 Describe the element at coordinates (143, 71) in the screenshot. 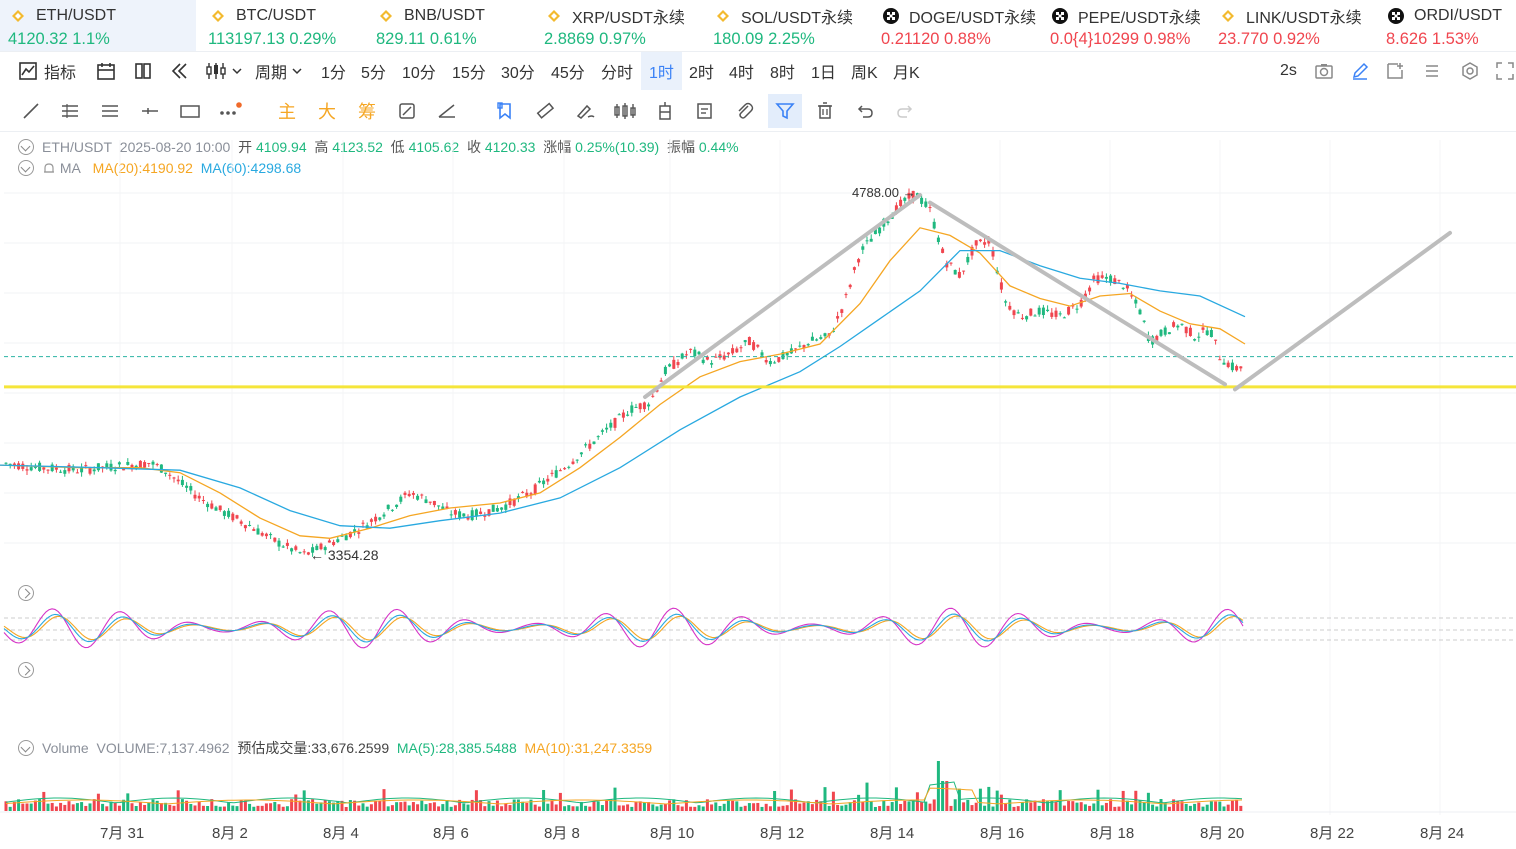

I see `layout-button` at that location.